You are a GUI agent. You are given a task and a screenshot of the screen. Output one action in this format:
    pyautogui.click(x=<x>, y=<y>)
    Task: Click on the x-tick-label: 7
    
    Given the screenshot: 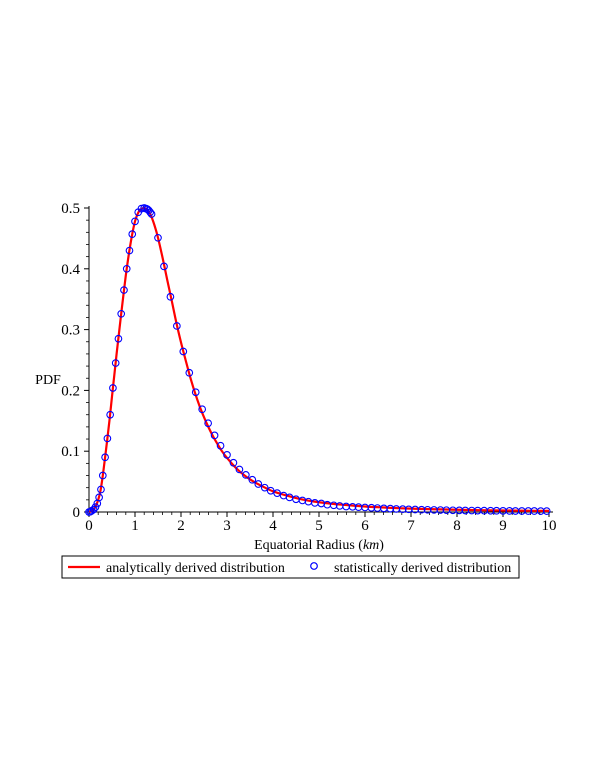 What is the action you would take?
    pyautogui.click(x=411, y=526)
    